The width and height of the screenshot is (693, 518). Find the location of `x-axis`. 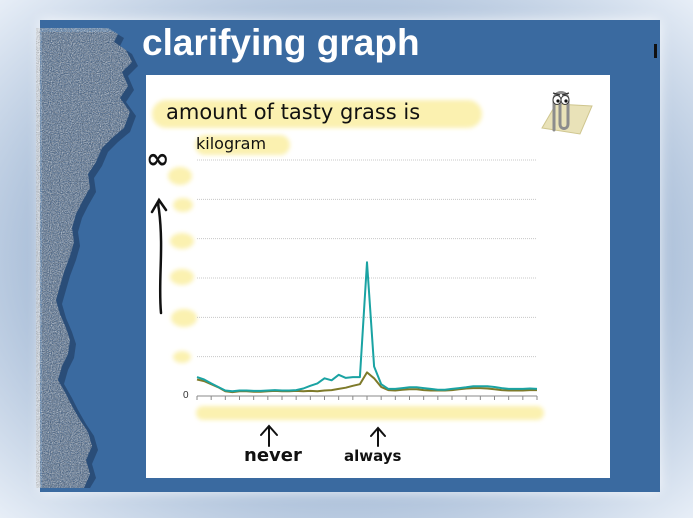

x-axis is located at coordinates (367, 397).